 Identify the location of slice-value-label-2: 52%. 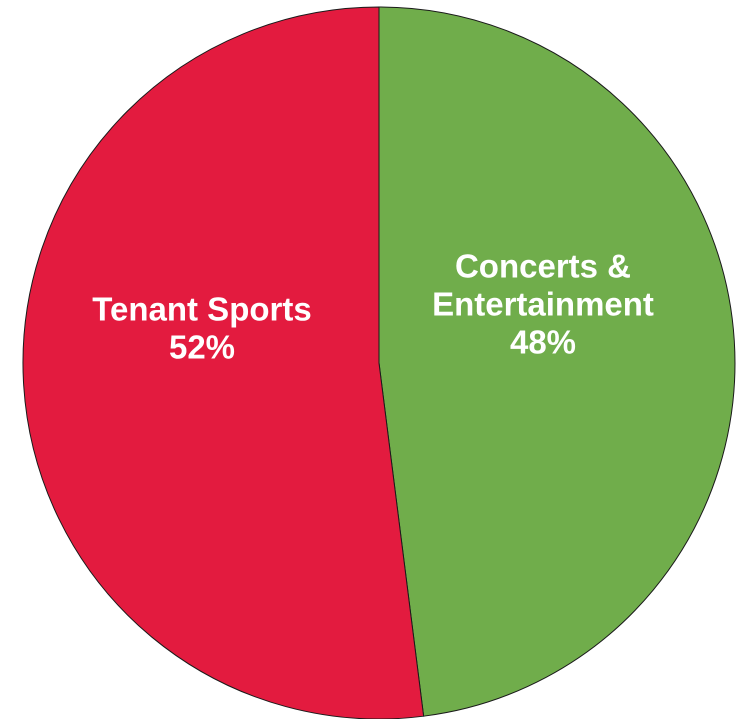
(202, 347).